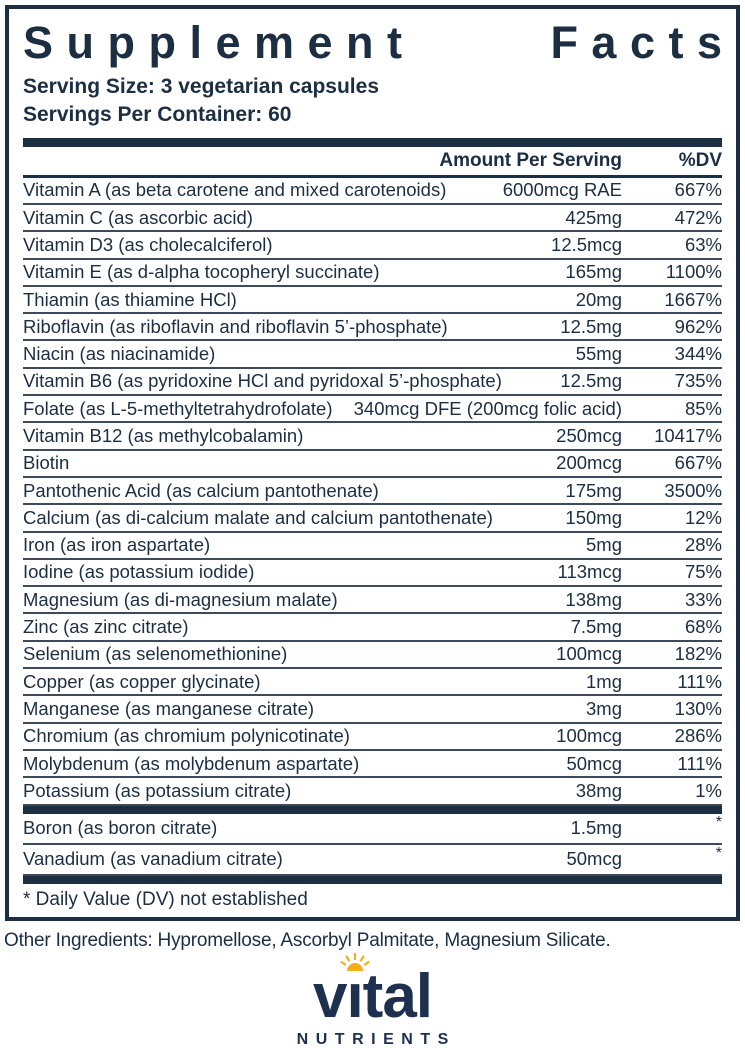  Describe the element at coordinates (703, 408) in the screenshot. I see `nutrient-dv: 85%` at that location.